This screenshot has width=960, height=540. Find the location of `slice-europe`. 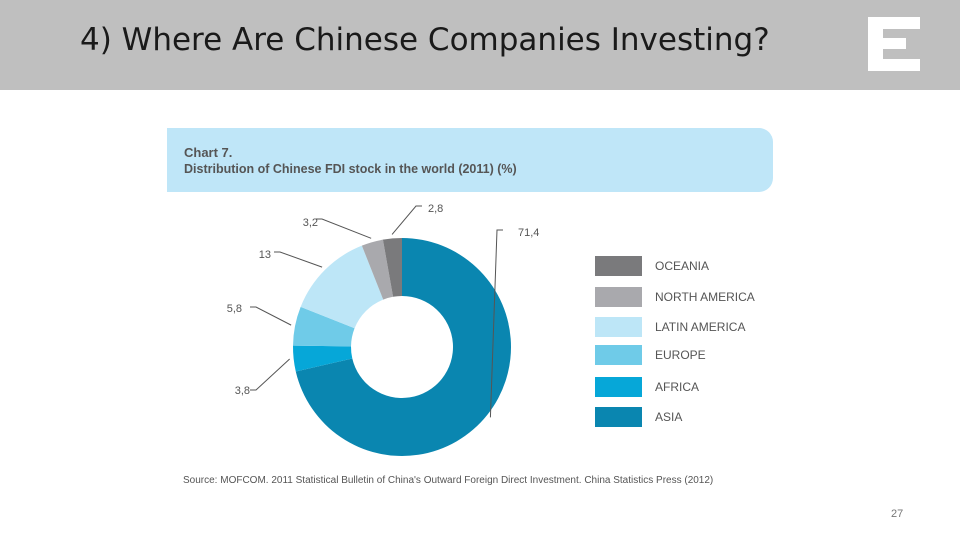

slice-europe is located at coordinates (324, 326).